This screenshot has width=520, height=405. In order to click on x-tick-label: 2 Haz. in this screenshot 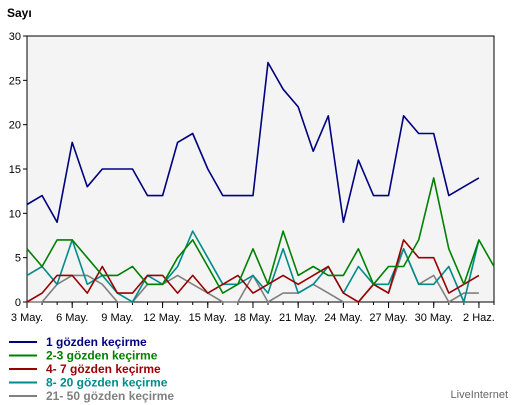, I will do `click(479, 318)`.